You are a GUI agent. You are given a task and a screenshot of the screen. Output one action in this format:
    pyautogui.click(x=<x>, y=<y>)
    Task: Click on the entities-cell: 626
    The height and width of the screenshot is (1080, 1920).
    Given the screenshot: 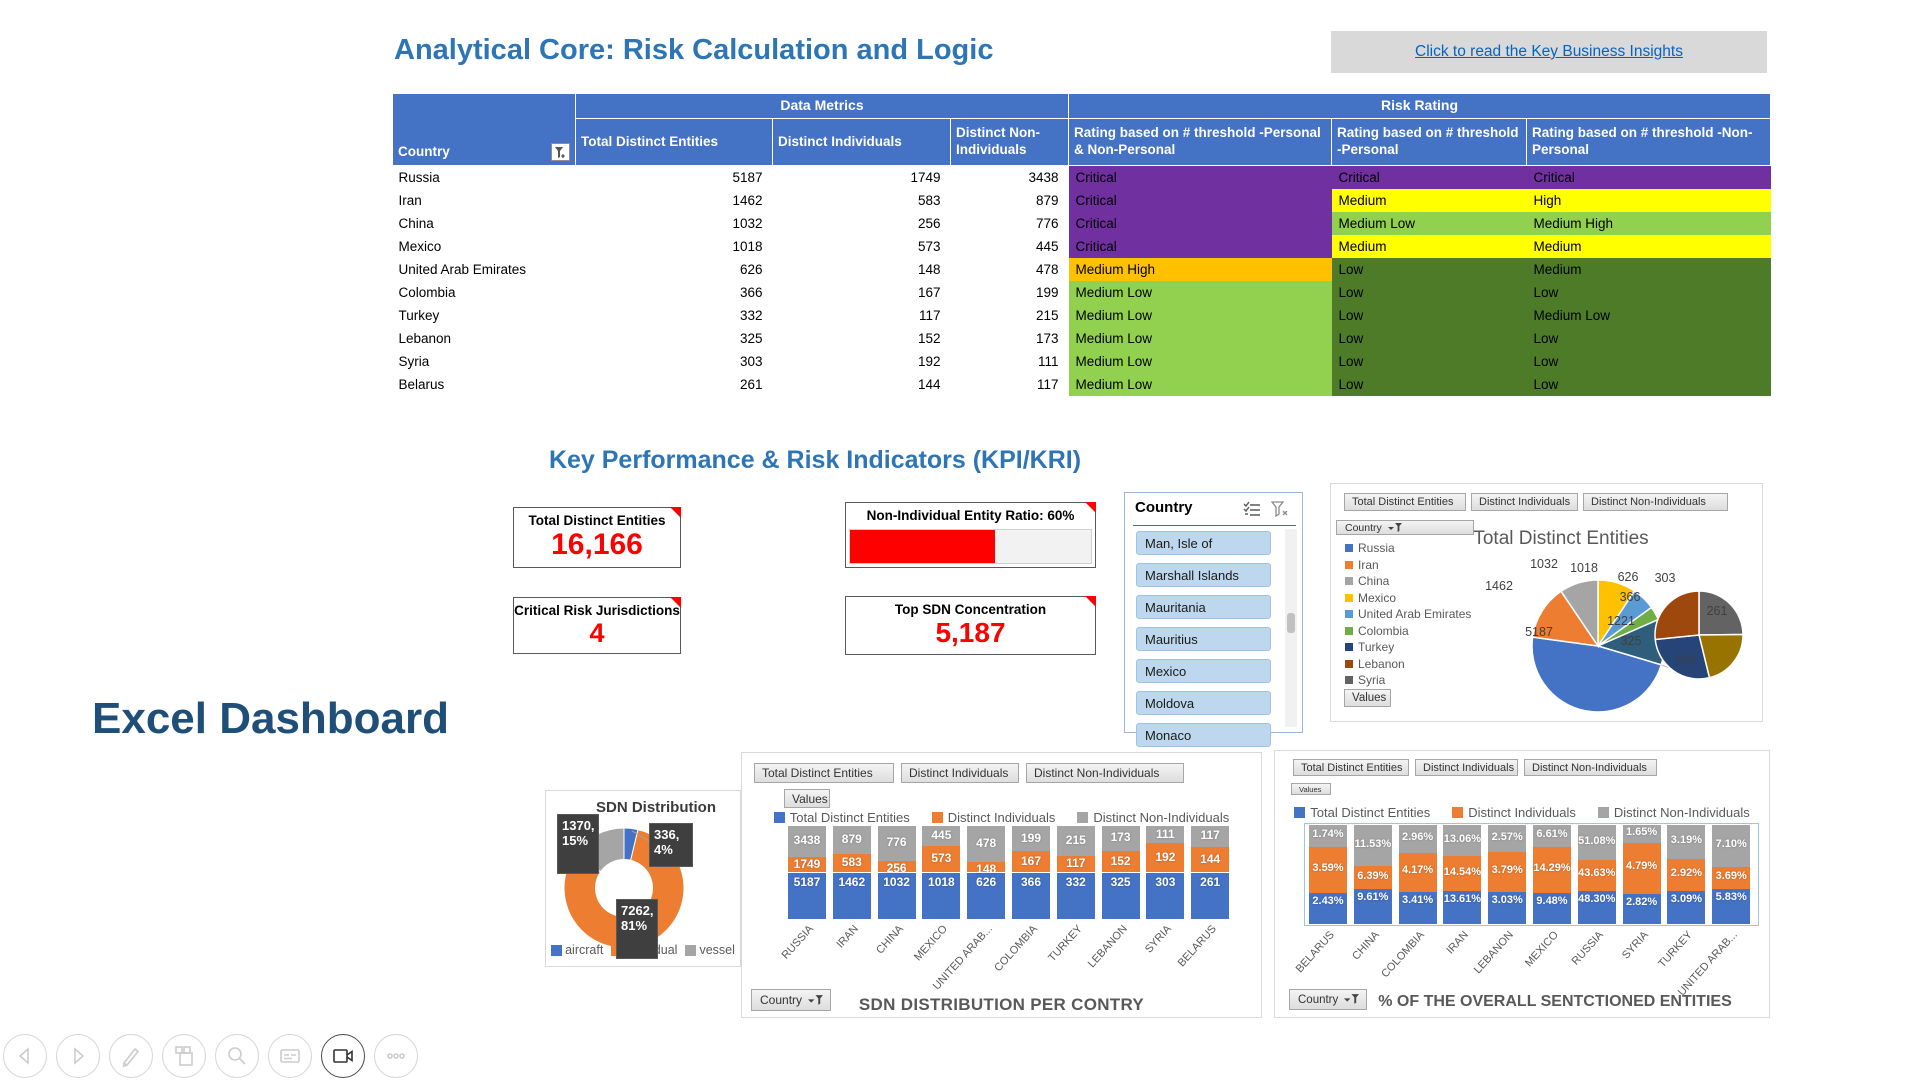 What is the action you would take?
    pyautogui.click(x=751, y=269)
    